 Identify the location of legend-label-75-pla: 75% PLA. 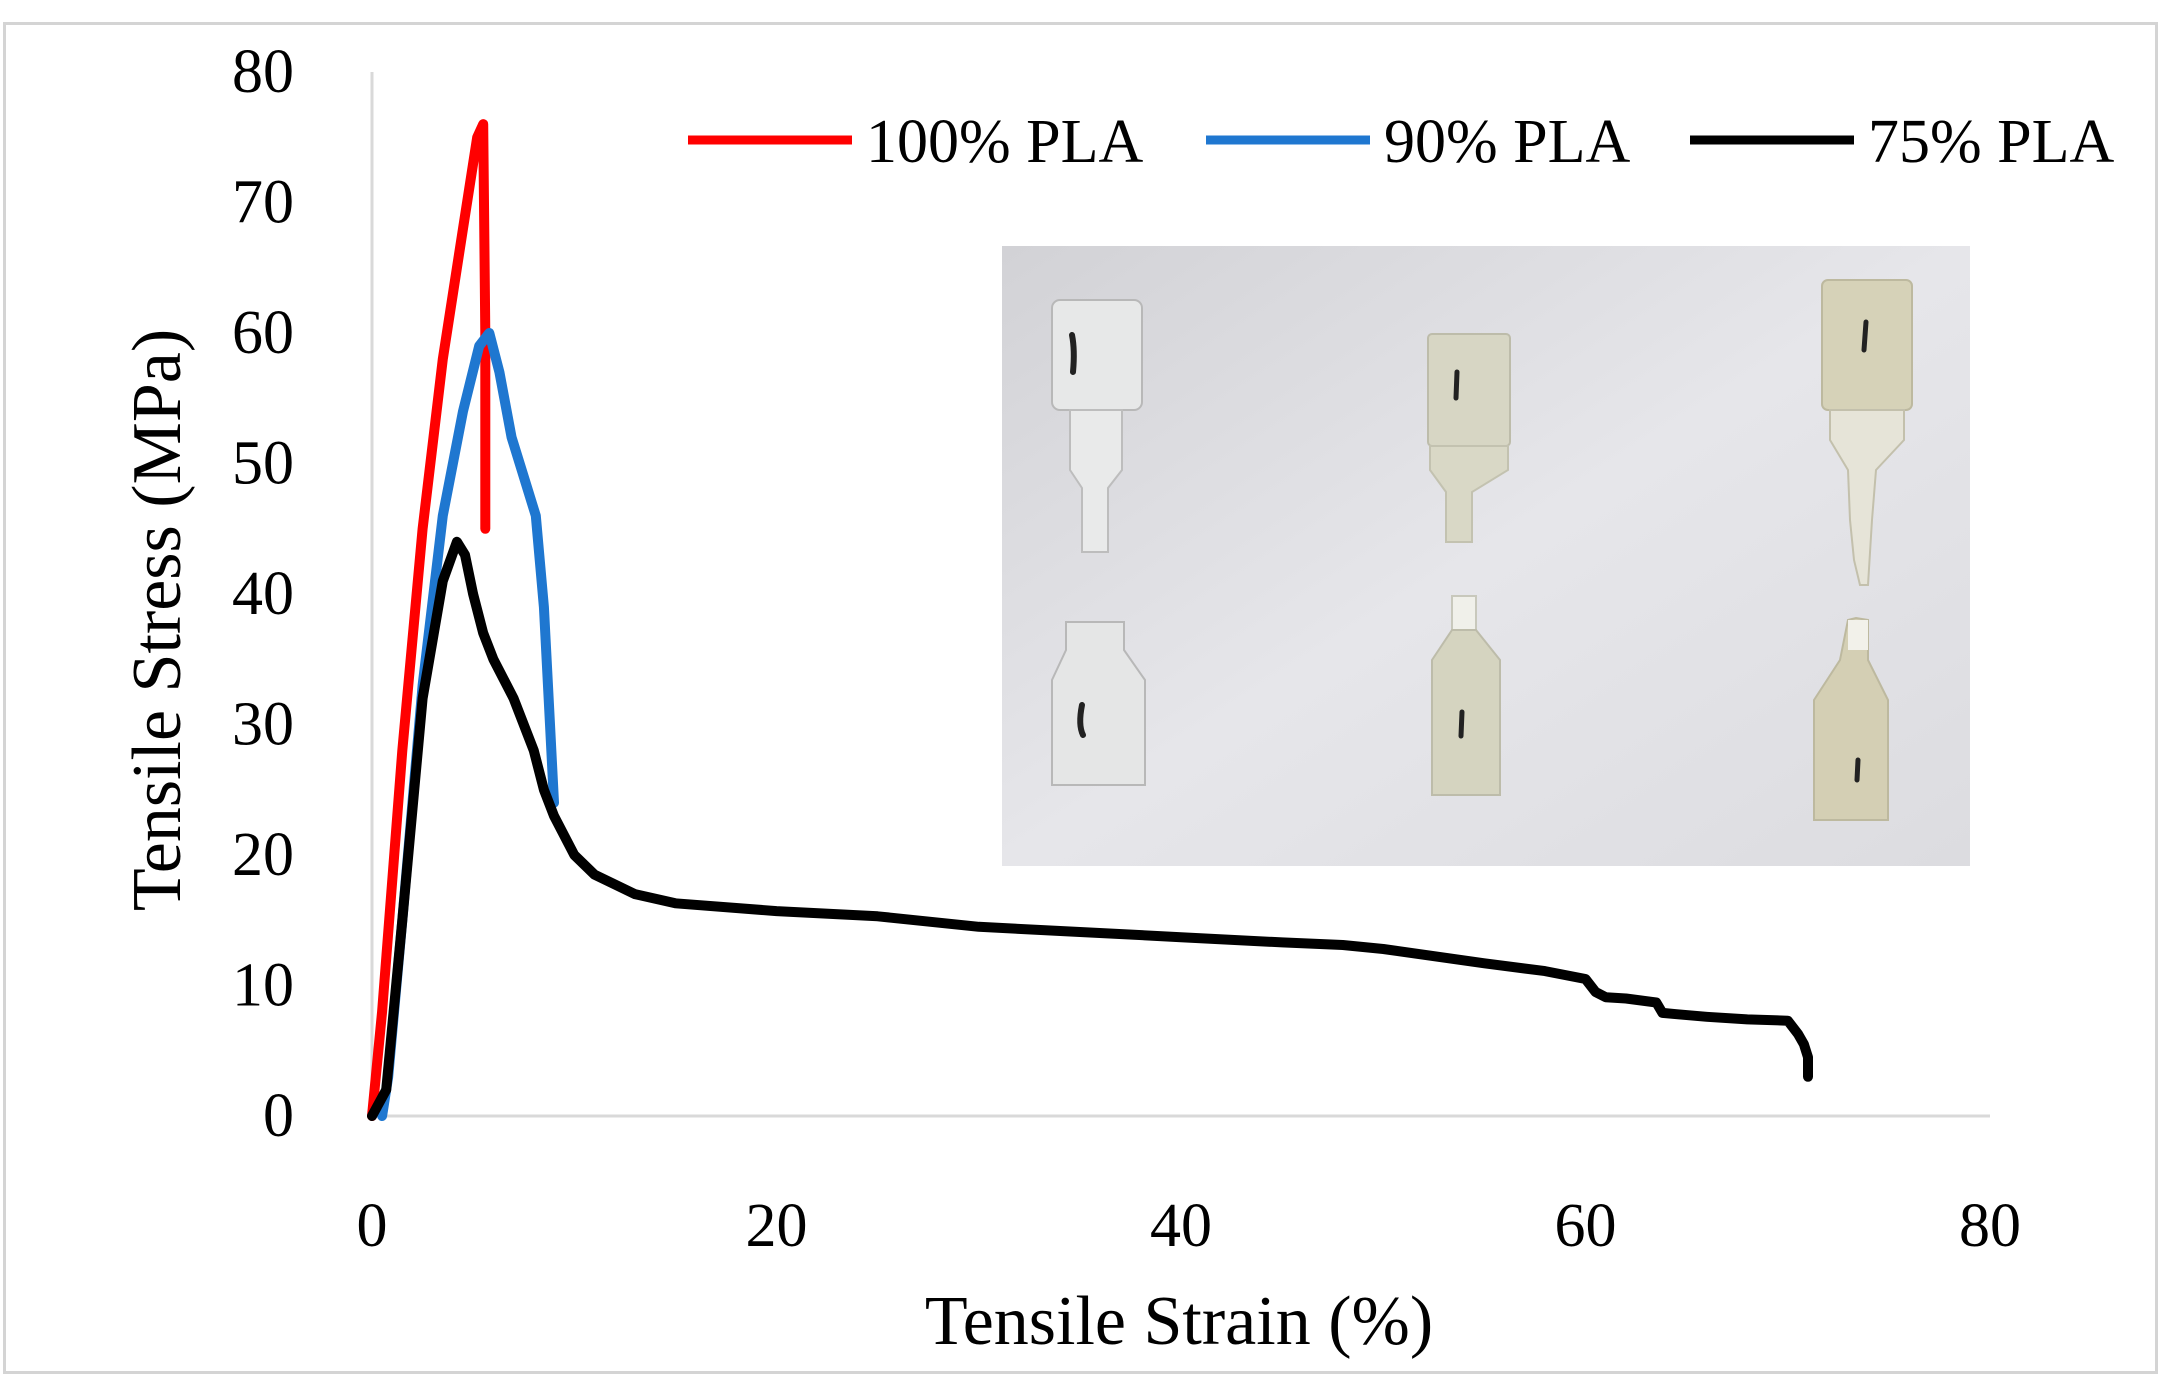
(1991, 142).